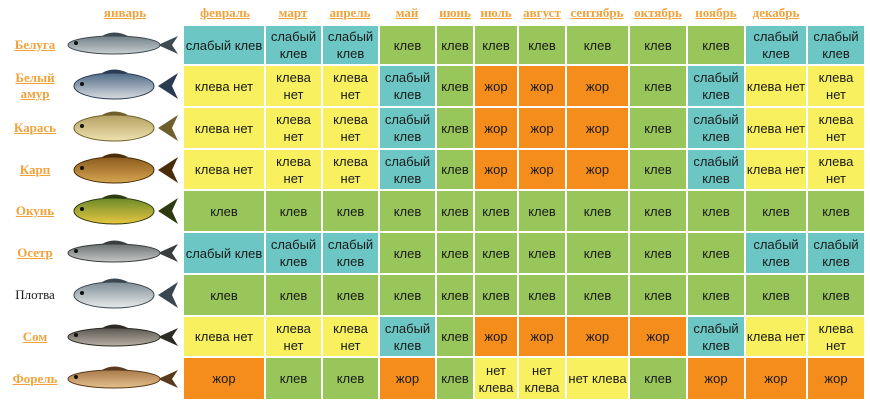 The height and width of the screenshot is (402, 870). I want to click on month-header-1: февраль, so click(225, 12).